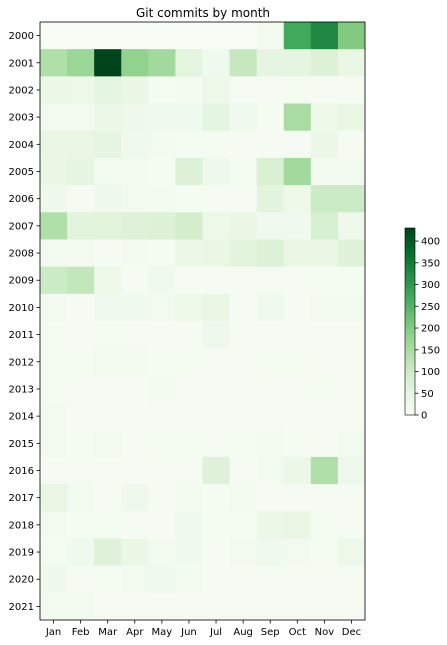 The image size is (447, 645). I want to click on heatmap-cell-2010-nov, so click(324, 307).